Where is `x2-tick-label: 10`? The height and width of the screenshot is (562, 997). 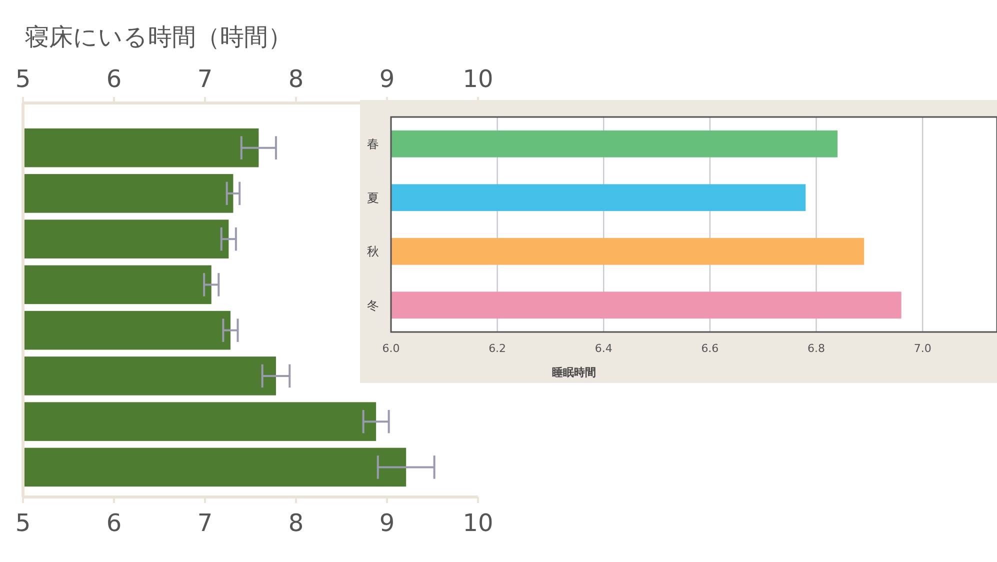 x2-tick-label: 10 is located at coordinates (478, 79).